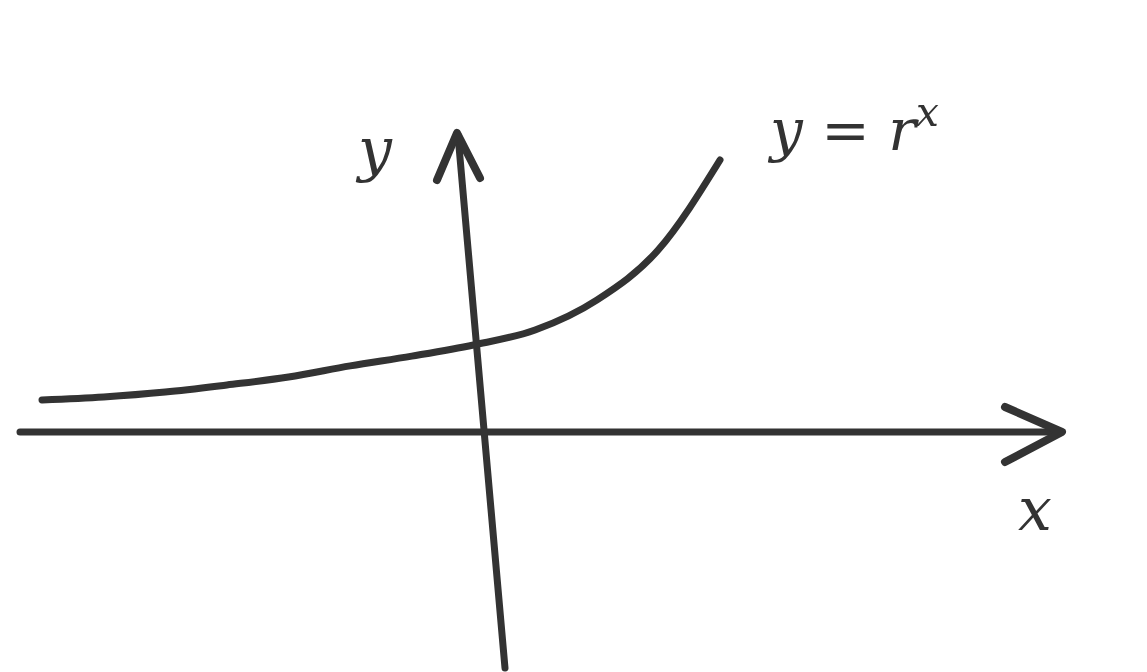 The image size is (1147, 672). Describe the element at coordinates (853, 126) in the screenshot. I see `text: y = r$^{x}$` at that location.